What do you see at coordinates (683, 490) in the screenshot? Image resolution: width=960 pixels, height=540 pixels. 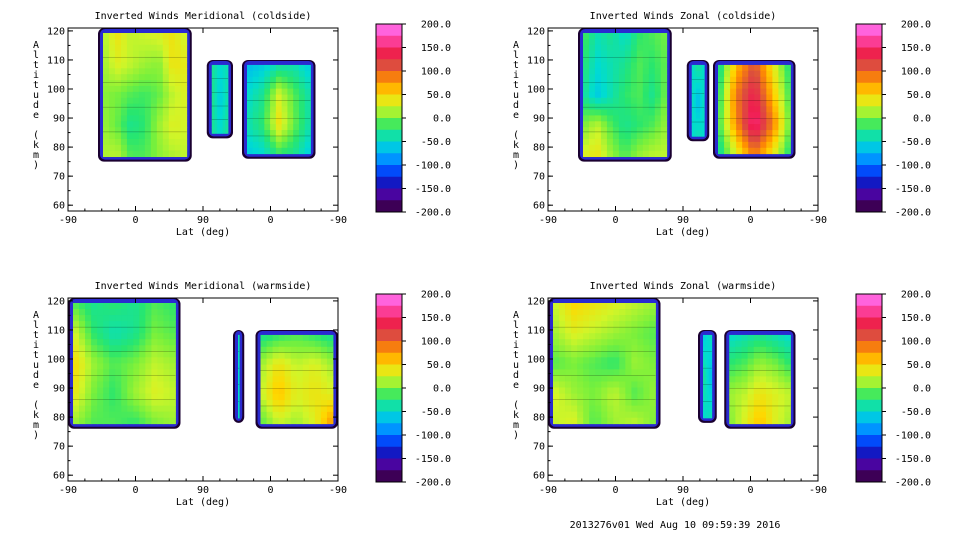 I see `x-tick-label: 90` at bounding box center [683, 490].